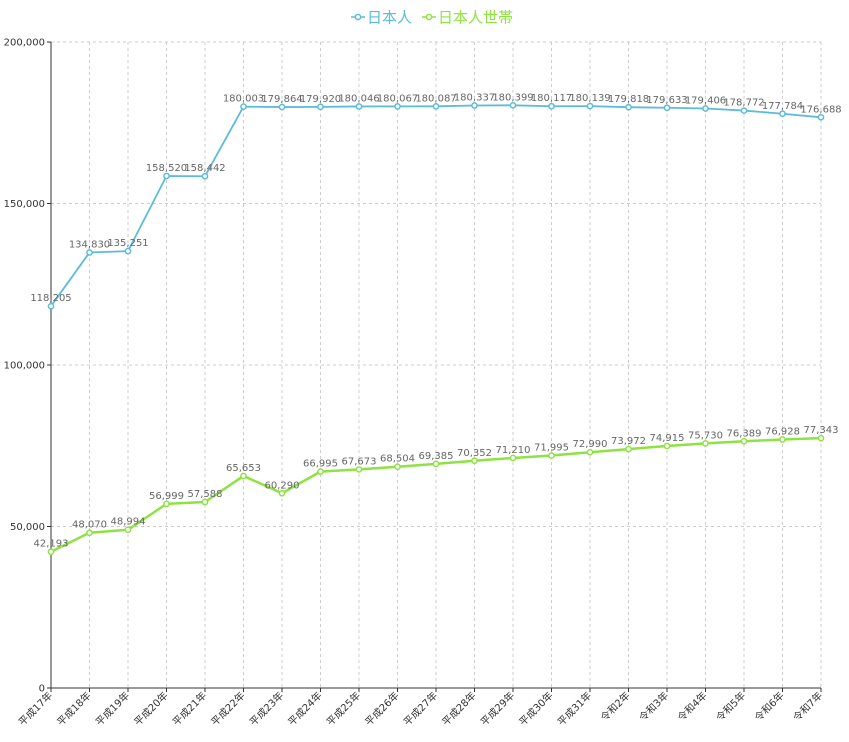  What do you see at coordinates (769, 706) in the screenshot?
I see `x-tick-label: 令和6年` at bounding box center [769, 706].